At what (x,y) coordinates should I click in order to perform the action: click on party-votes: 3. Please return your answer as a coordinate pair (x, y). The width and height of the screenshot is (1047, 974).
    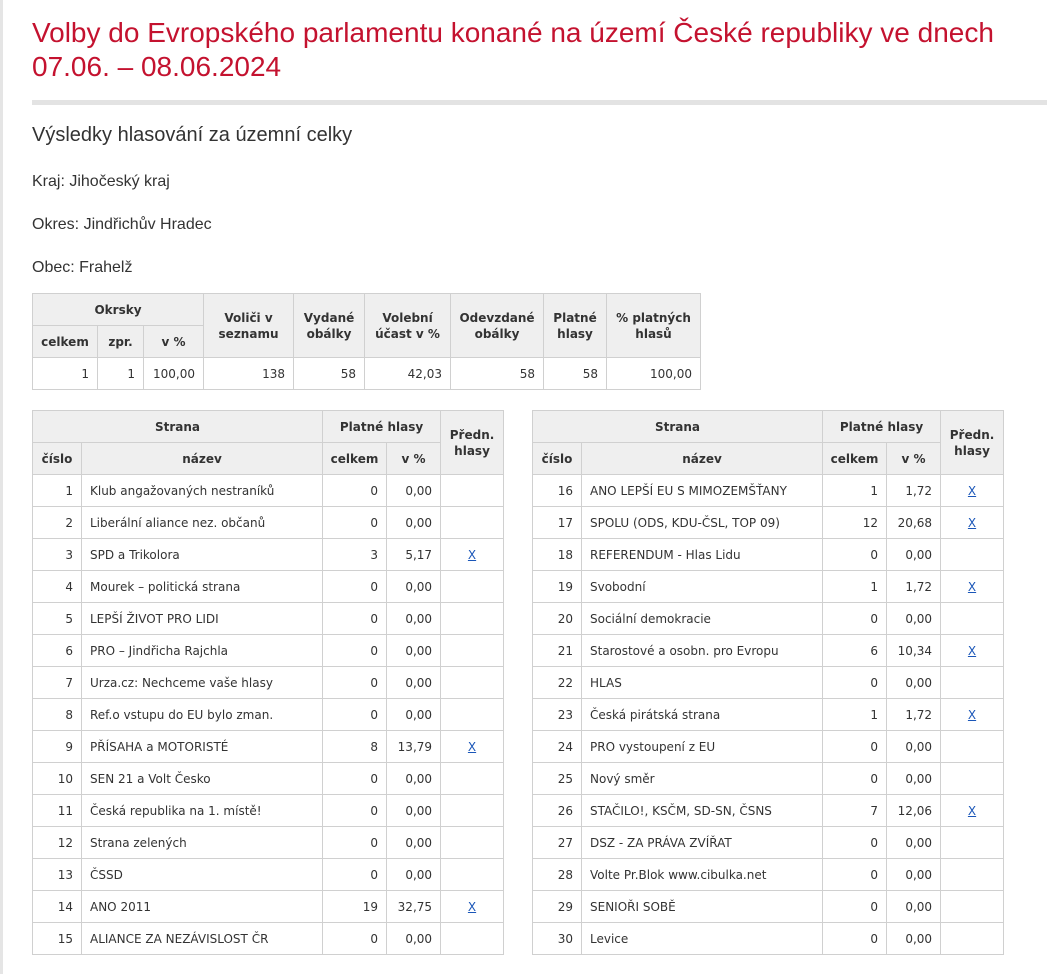
    Looking at the image, I should click on (355, 554).